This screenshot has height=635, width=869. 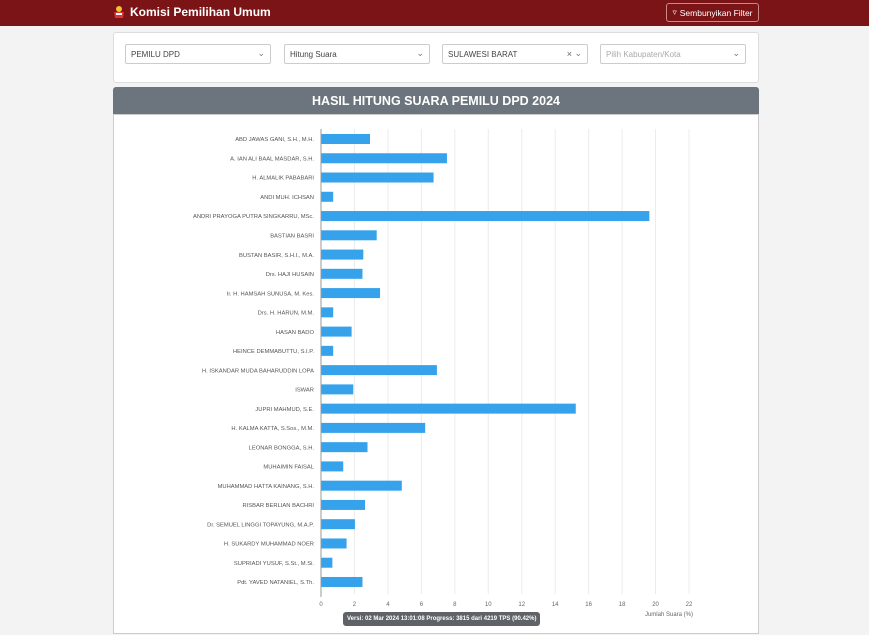 I want to click on x-tick-label: 22, so click(x=689, y=605).